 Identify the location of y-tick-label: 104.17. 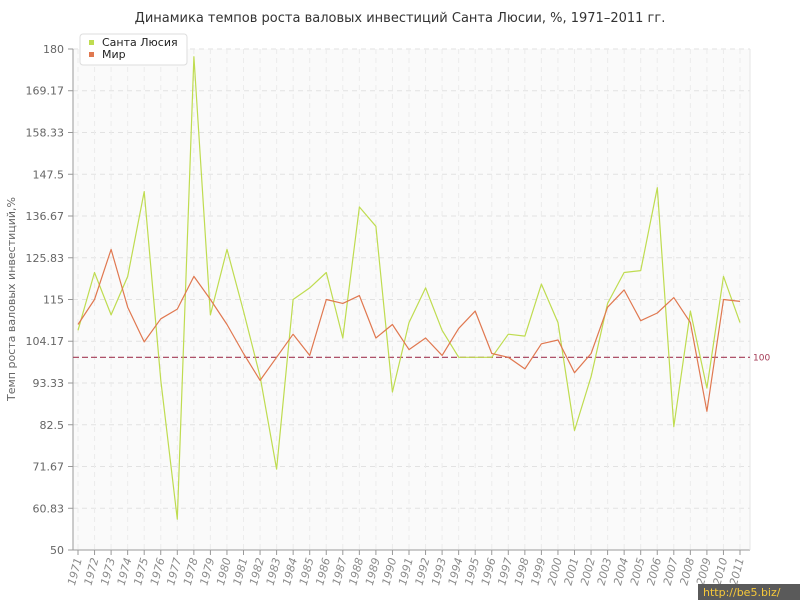
(45, 341).